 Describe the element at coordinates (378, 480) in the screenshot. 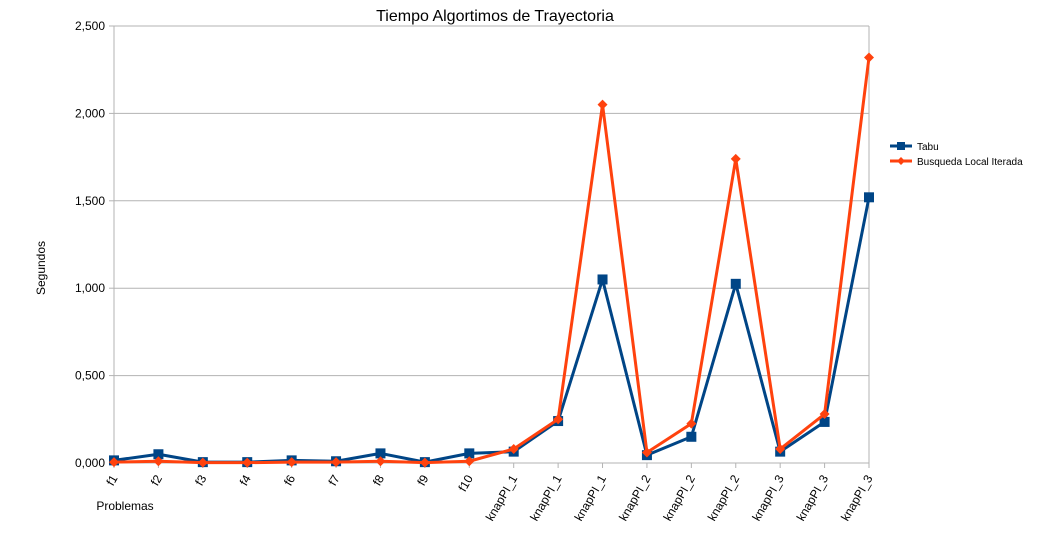

I see `x-tick-label: f8` at that location.